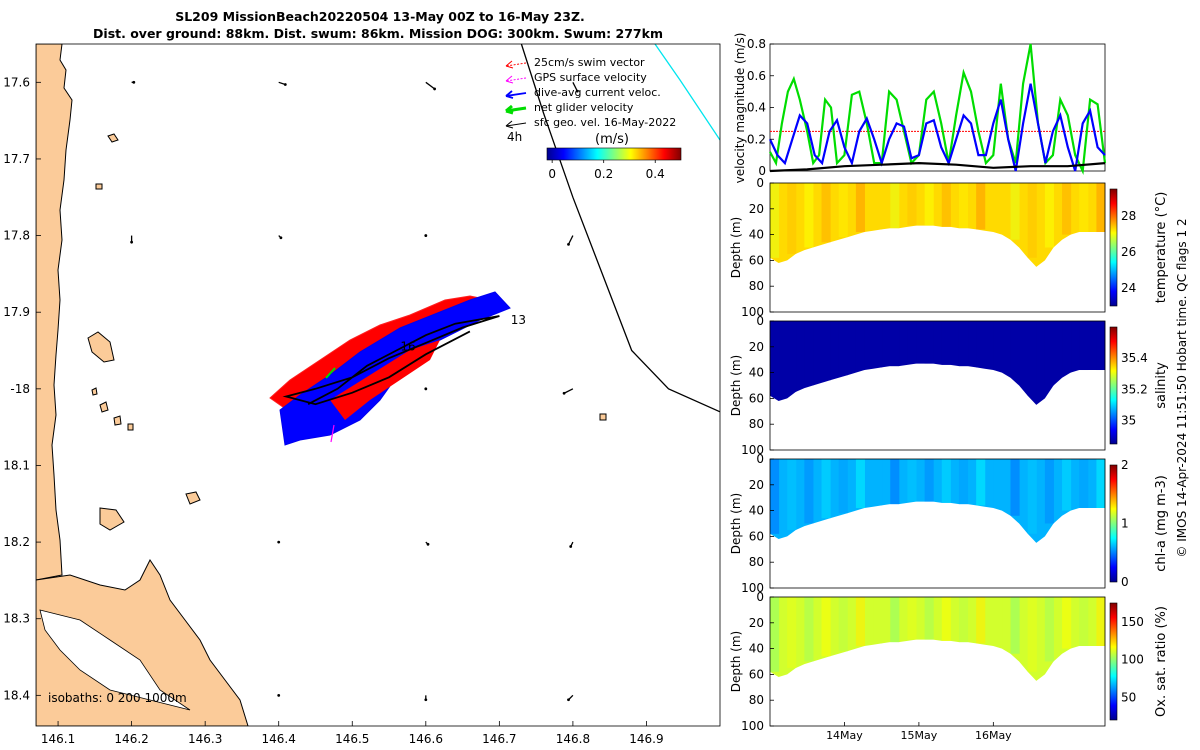 The image size is (1200, 750). What do you see at coordinates (590, 77) in the screenshot?
I see `legend-label: GPS surface velocity` at bounding box center [590, 77].